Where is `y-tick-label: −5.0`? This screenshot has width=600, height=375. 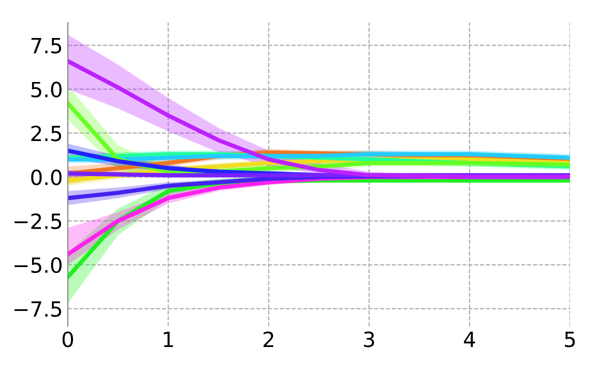
y-tick-label: −5.0 is located at coordinates (38, 265).